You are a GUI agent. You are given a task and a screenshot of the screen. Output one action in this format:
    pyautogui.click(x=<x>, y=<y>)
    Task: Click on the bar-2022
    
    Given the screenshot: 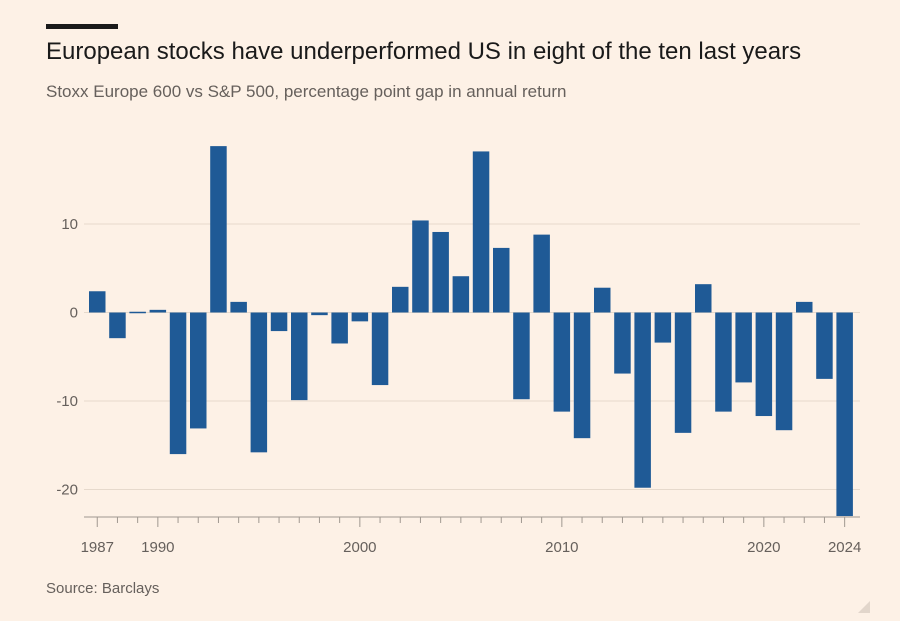 What is the action you would take?
    pyautogui.click(x=804, y=307)
    